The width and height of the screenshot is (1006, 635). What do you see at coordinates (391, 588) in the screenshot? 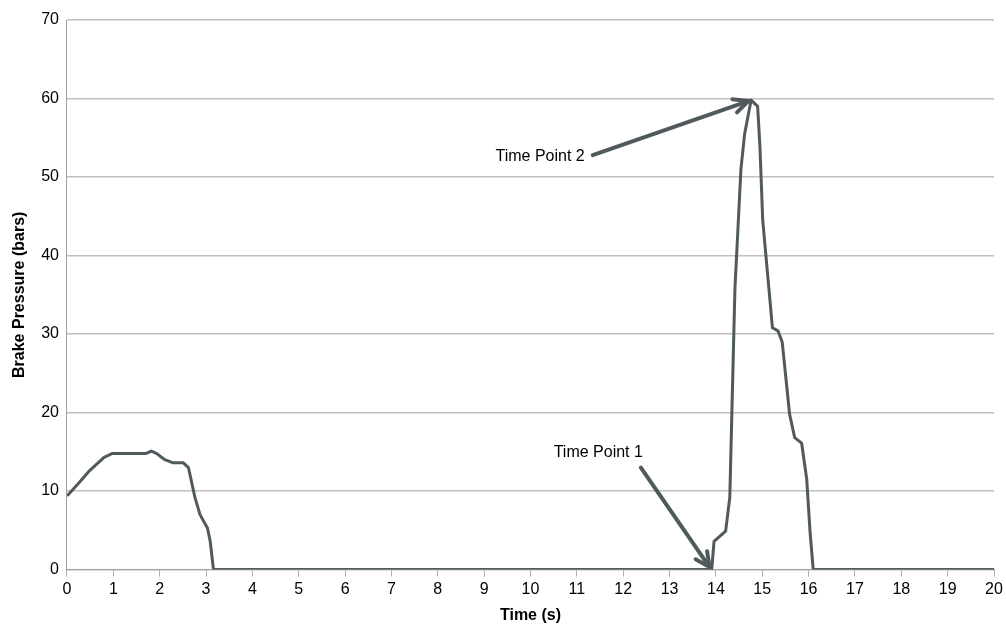
I see `x-tick-label: 7` at bounding box center [391, 588].